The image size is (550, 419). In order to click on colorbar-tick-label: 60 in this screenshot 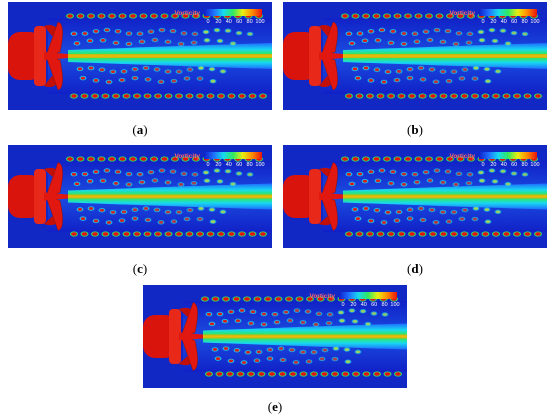, I will do `click(514, 165)`.